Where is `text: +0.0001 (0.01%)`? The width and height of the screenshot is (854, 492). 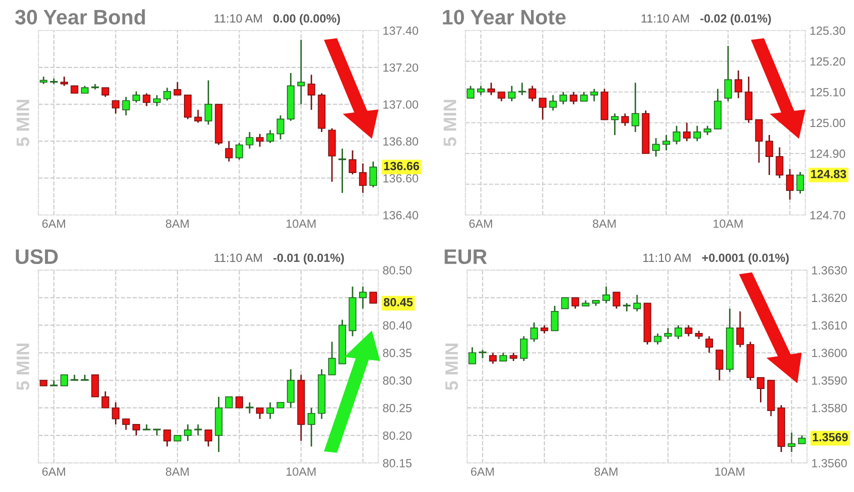 text: +0.0001 (0.01%) is located at coordinates (745, 258).